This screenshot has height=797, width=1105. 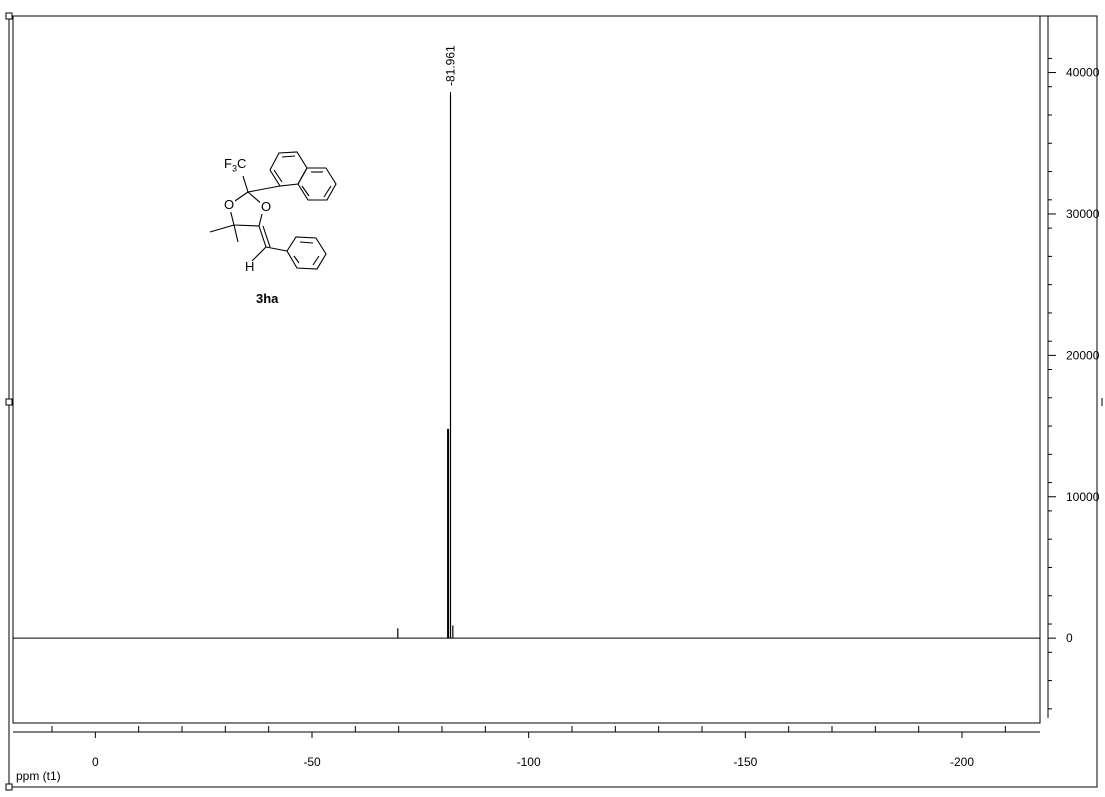 I want to click on naphthyl-attach-bond, so click(x=264, y=189).